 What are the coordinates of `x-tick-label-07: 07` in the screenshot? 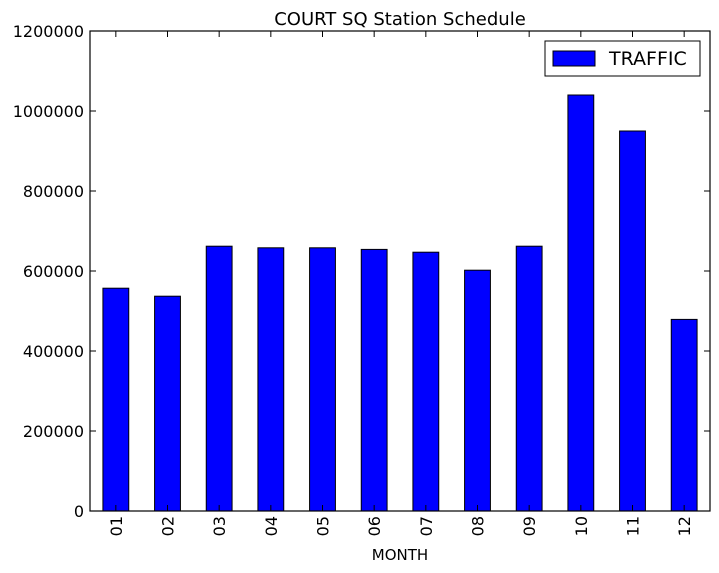 It's located at (426, 526).